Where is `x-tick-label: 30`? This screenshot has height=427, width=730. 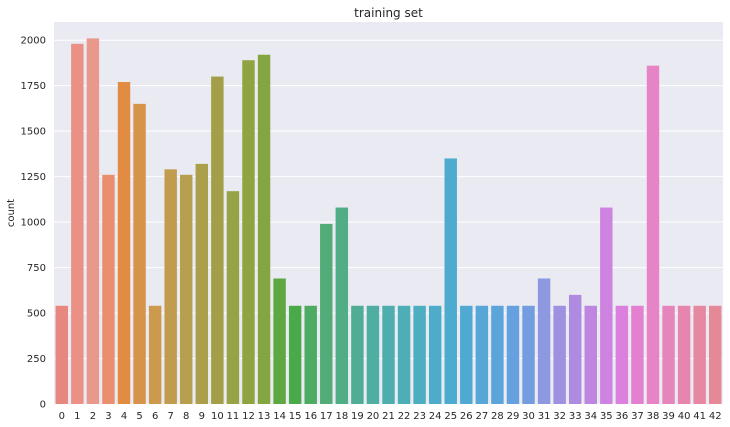
x-tick-label: 30 is located at coordinates (528, 416).